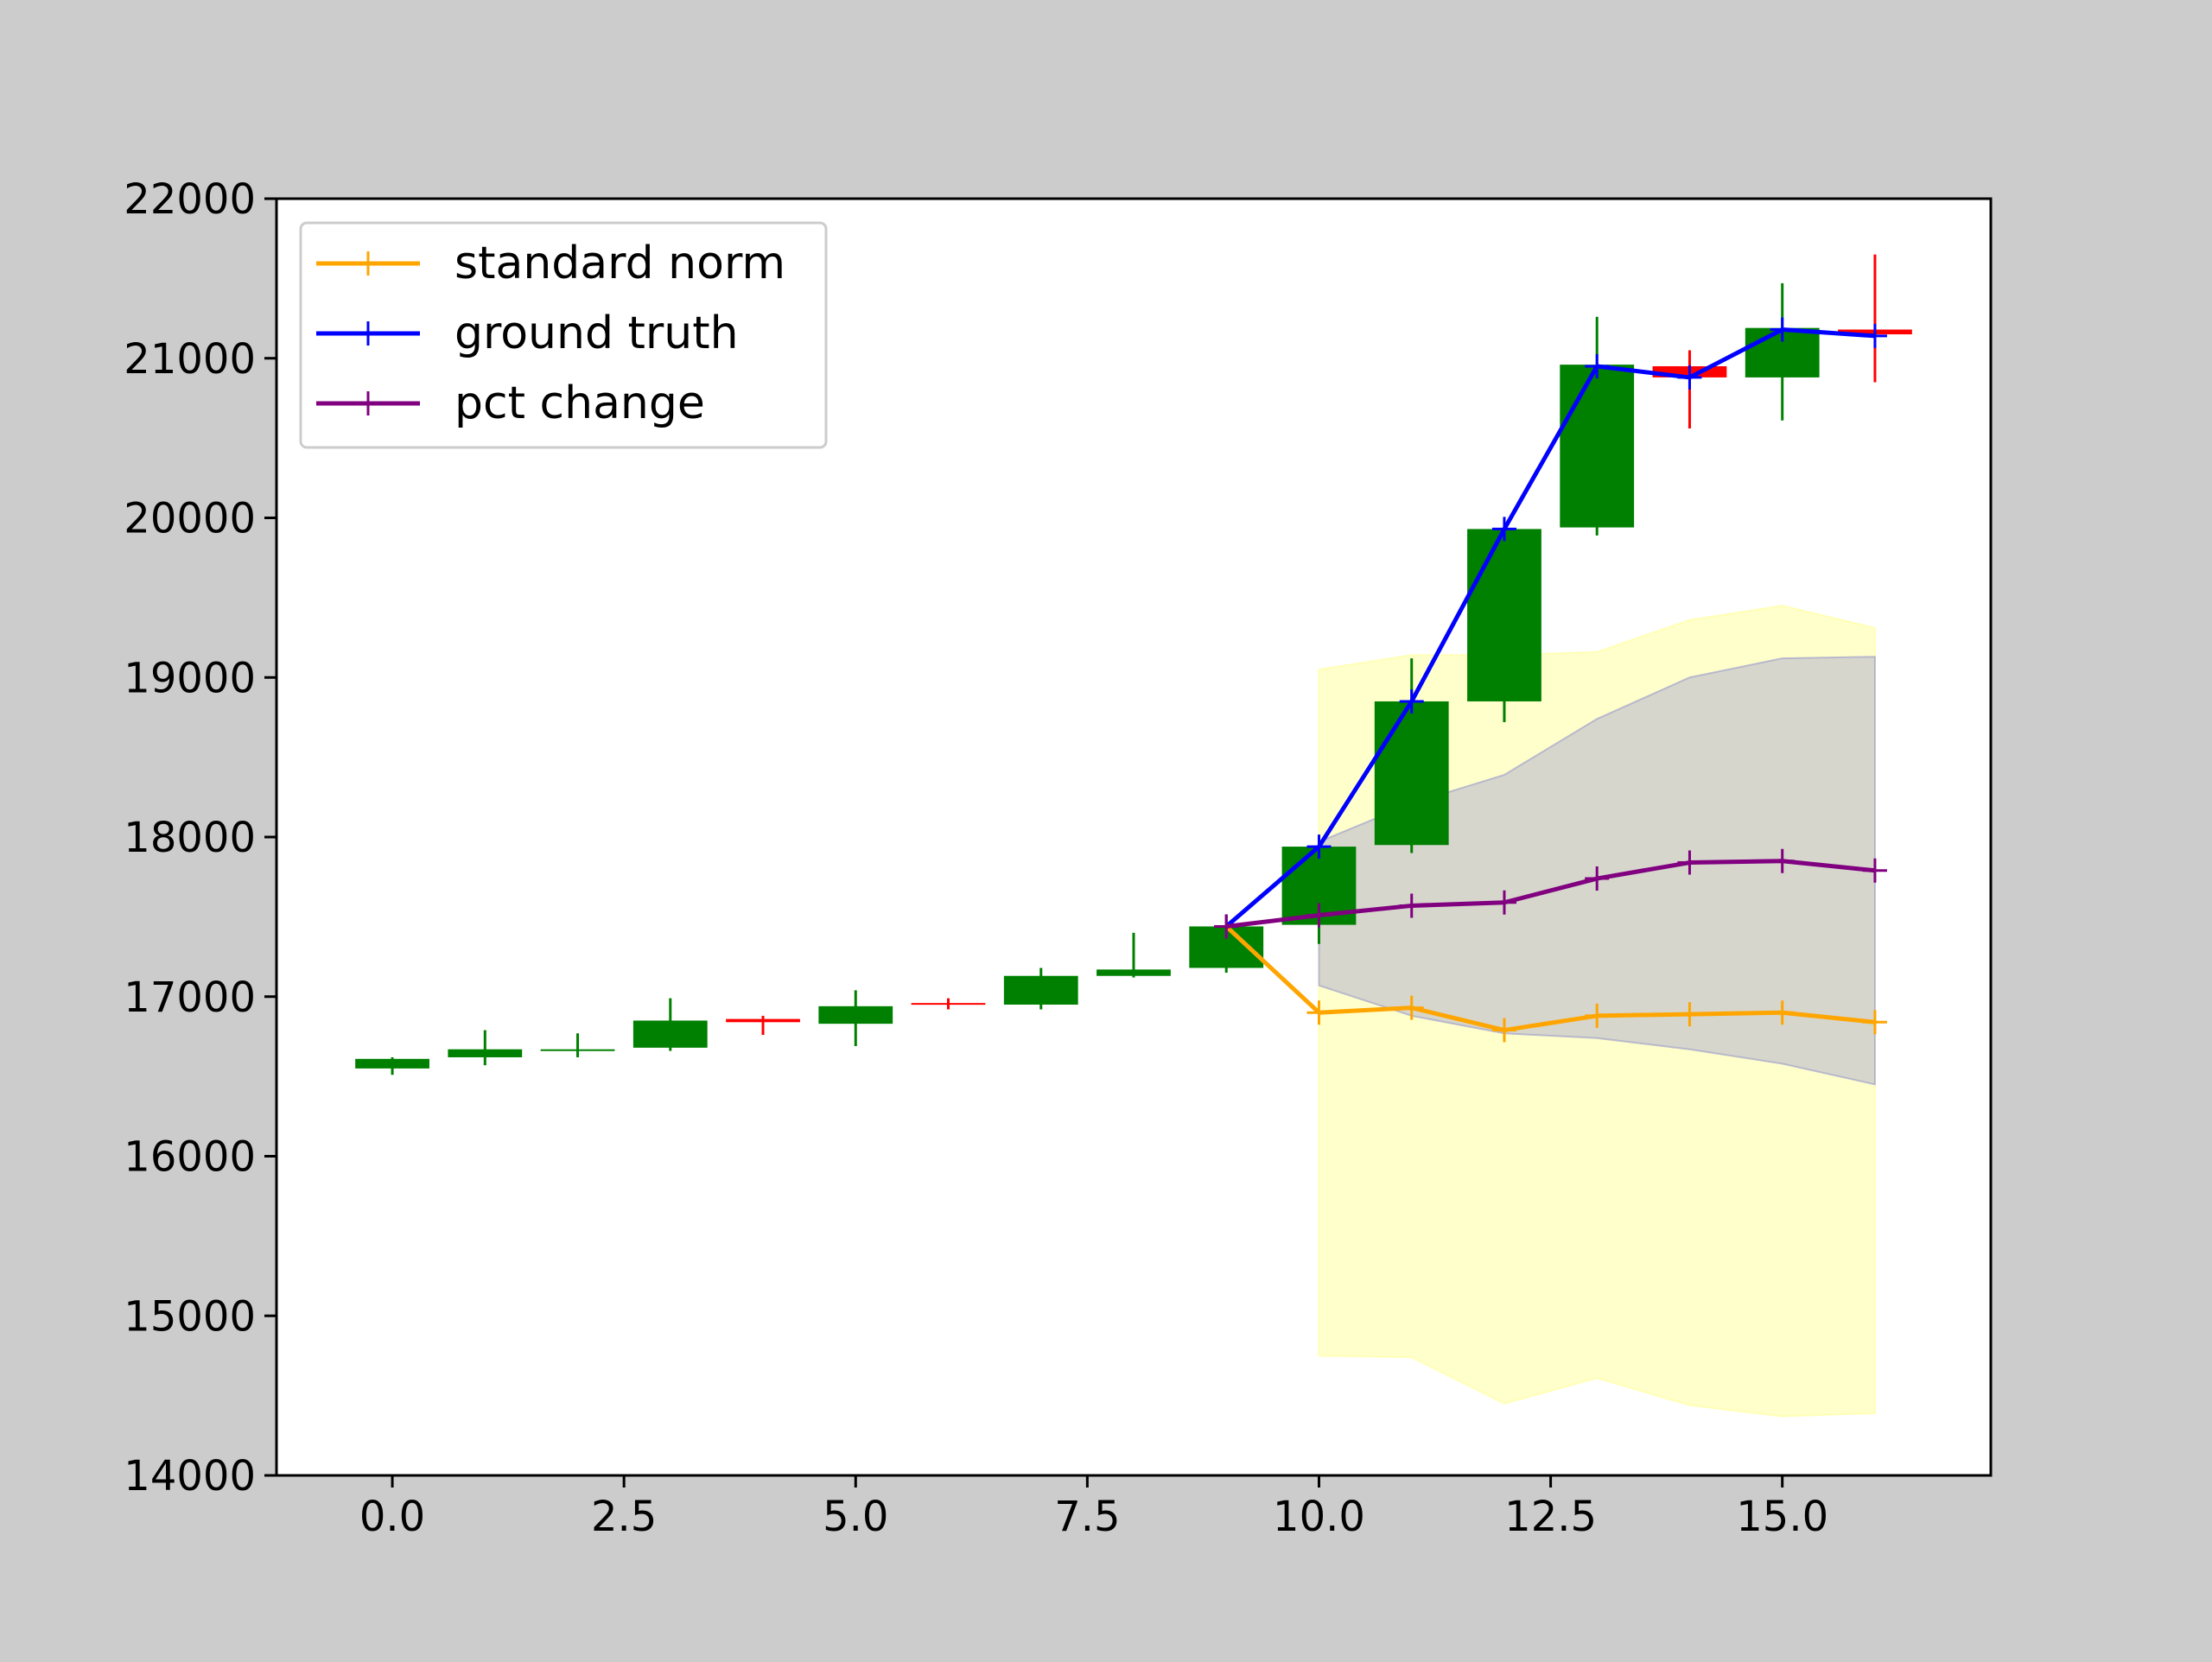 This screenshot has width=2212, height=1662. Describe the element at coordinates (190, 678) in the screenshot. I see `y-tick-label: 19000` at that location.